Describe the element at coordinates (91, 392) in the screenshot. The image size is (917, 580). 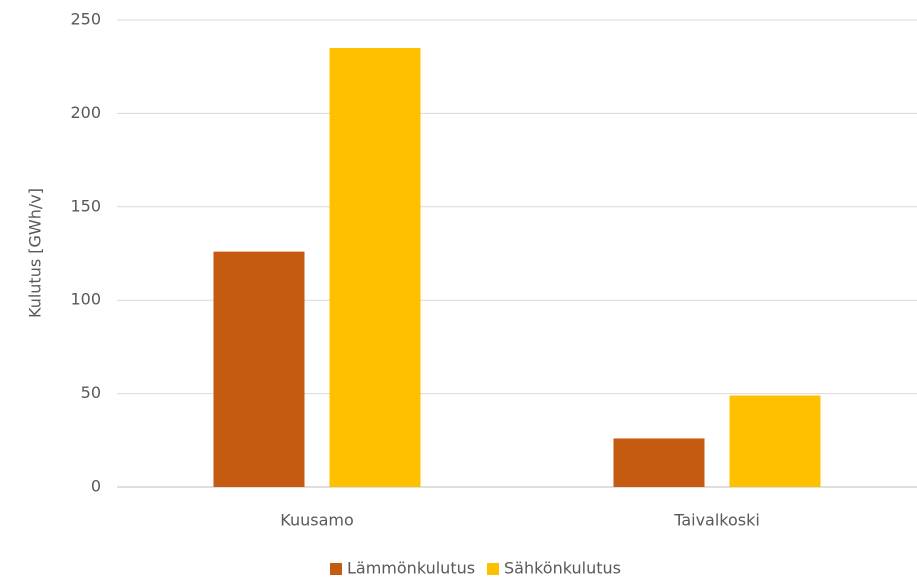
I see `y-tick-label: 50` at that location.